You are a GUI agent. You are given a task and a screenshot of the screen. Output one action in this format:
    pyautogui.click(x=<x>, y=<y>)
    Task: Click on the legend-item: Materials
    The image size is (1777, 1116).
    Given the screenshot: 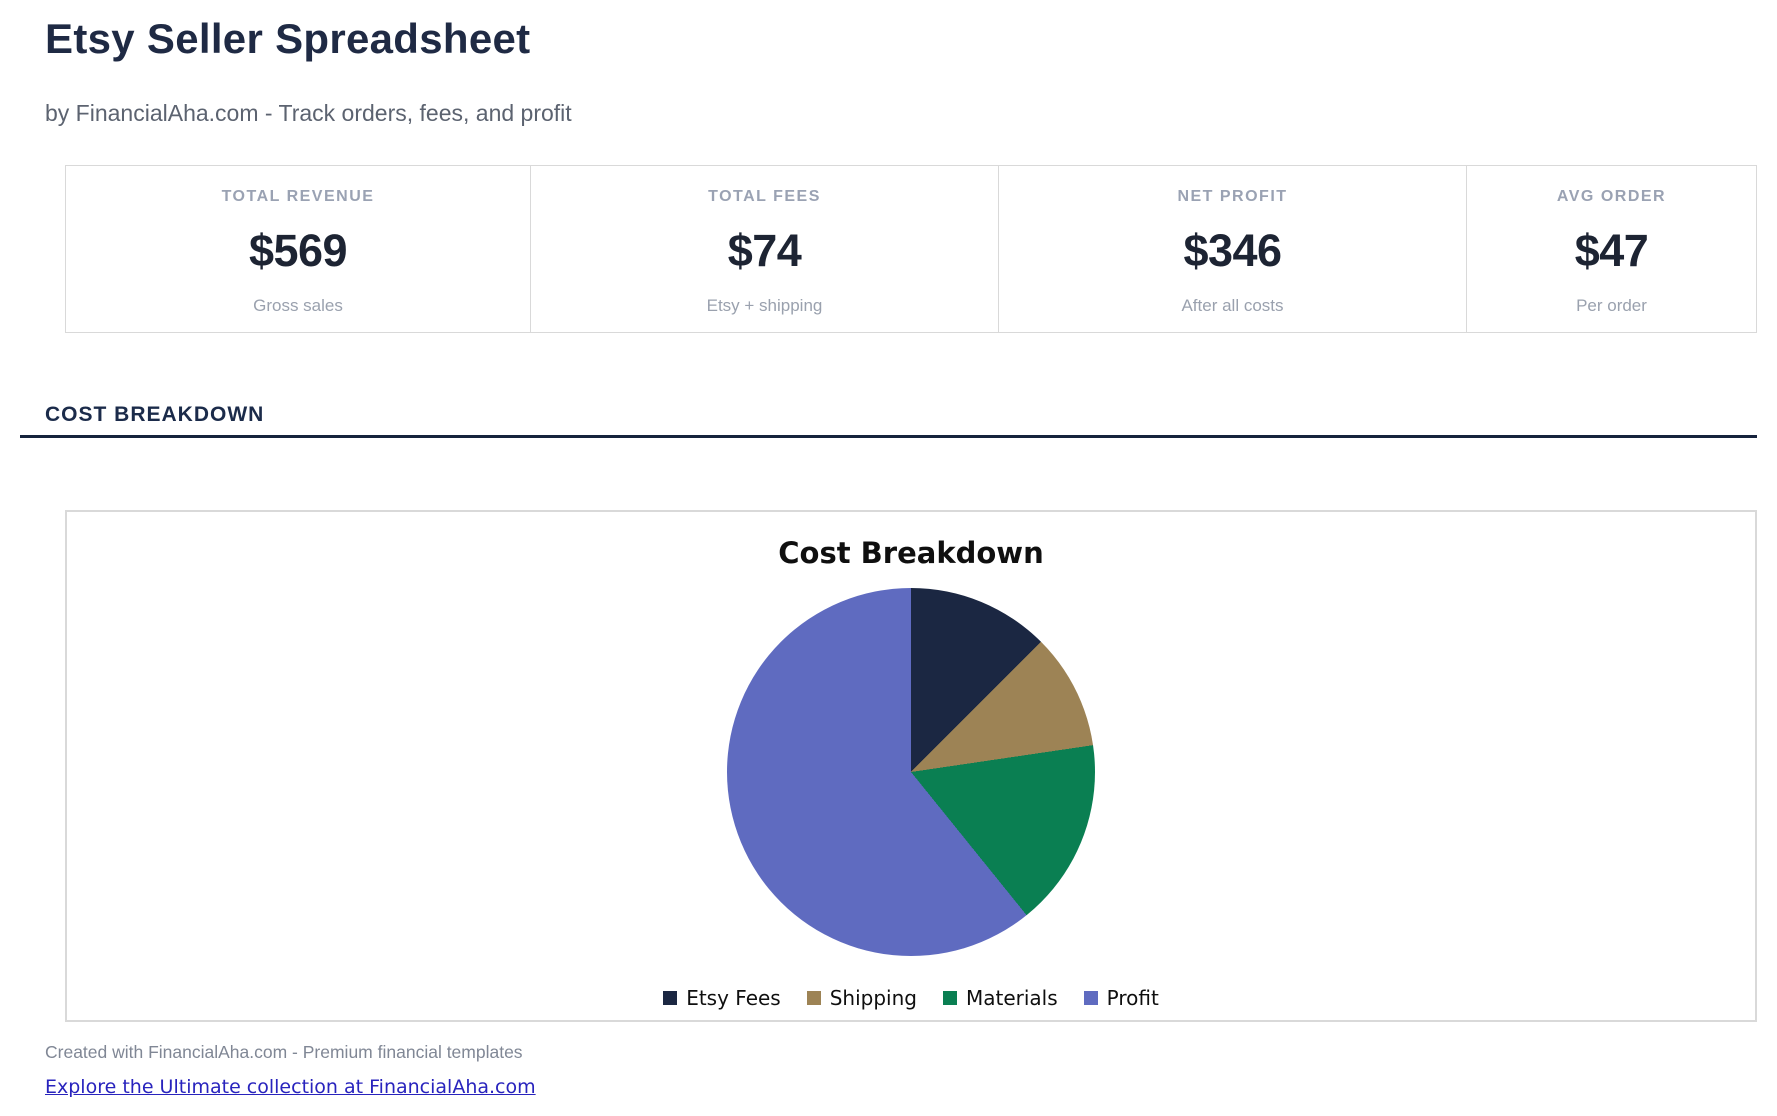 What is the action you would take?
    pyautogui.click(x=1000, y=998)
    